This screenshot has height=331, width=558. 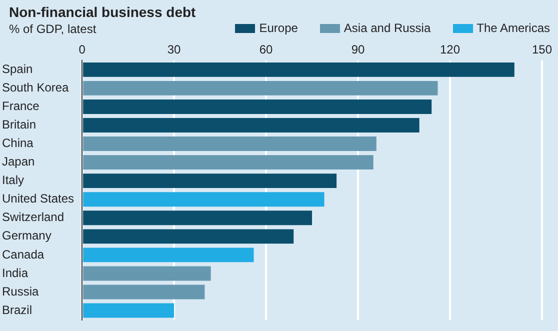 What do you see at coordinates (33, 217) in the screenshot?
I see `y-tick-label: Switzerland` at bounding box center [33, 217].